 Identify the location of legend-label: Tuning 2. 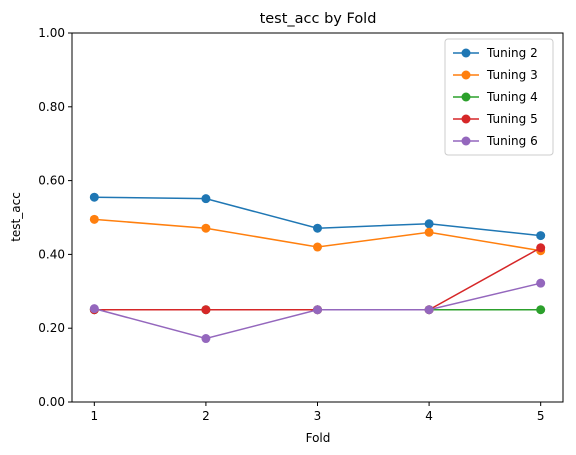
(512, 53).